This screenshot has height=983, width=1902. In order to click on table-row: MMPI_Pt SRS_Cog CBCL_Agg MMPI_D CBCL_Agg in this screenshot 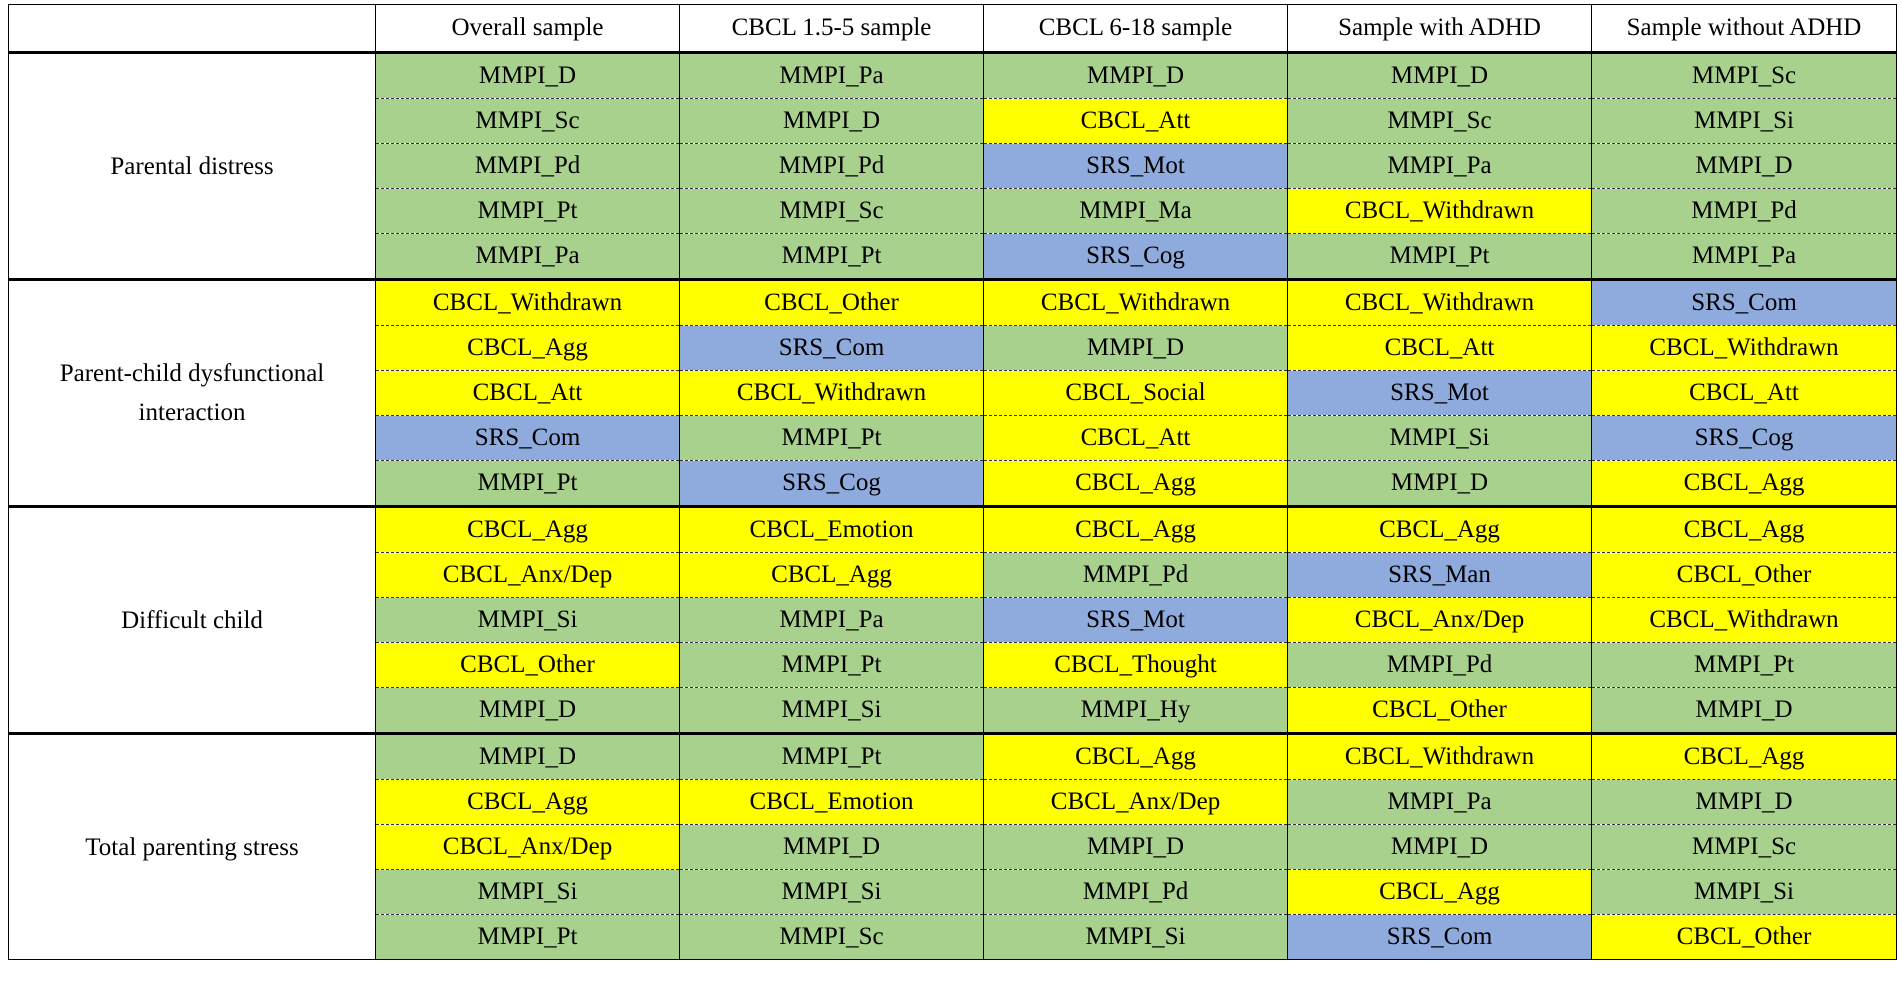, I will do `click(953, 483)`.